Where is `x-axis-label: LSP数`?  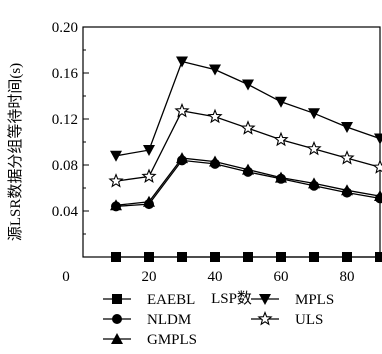 x-axis-label: LSP数 is located at coordinates (231, 298).